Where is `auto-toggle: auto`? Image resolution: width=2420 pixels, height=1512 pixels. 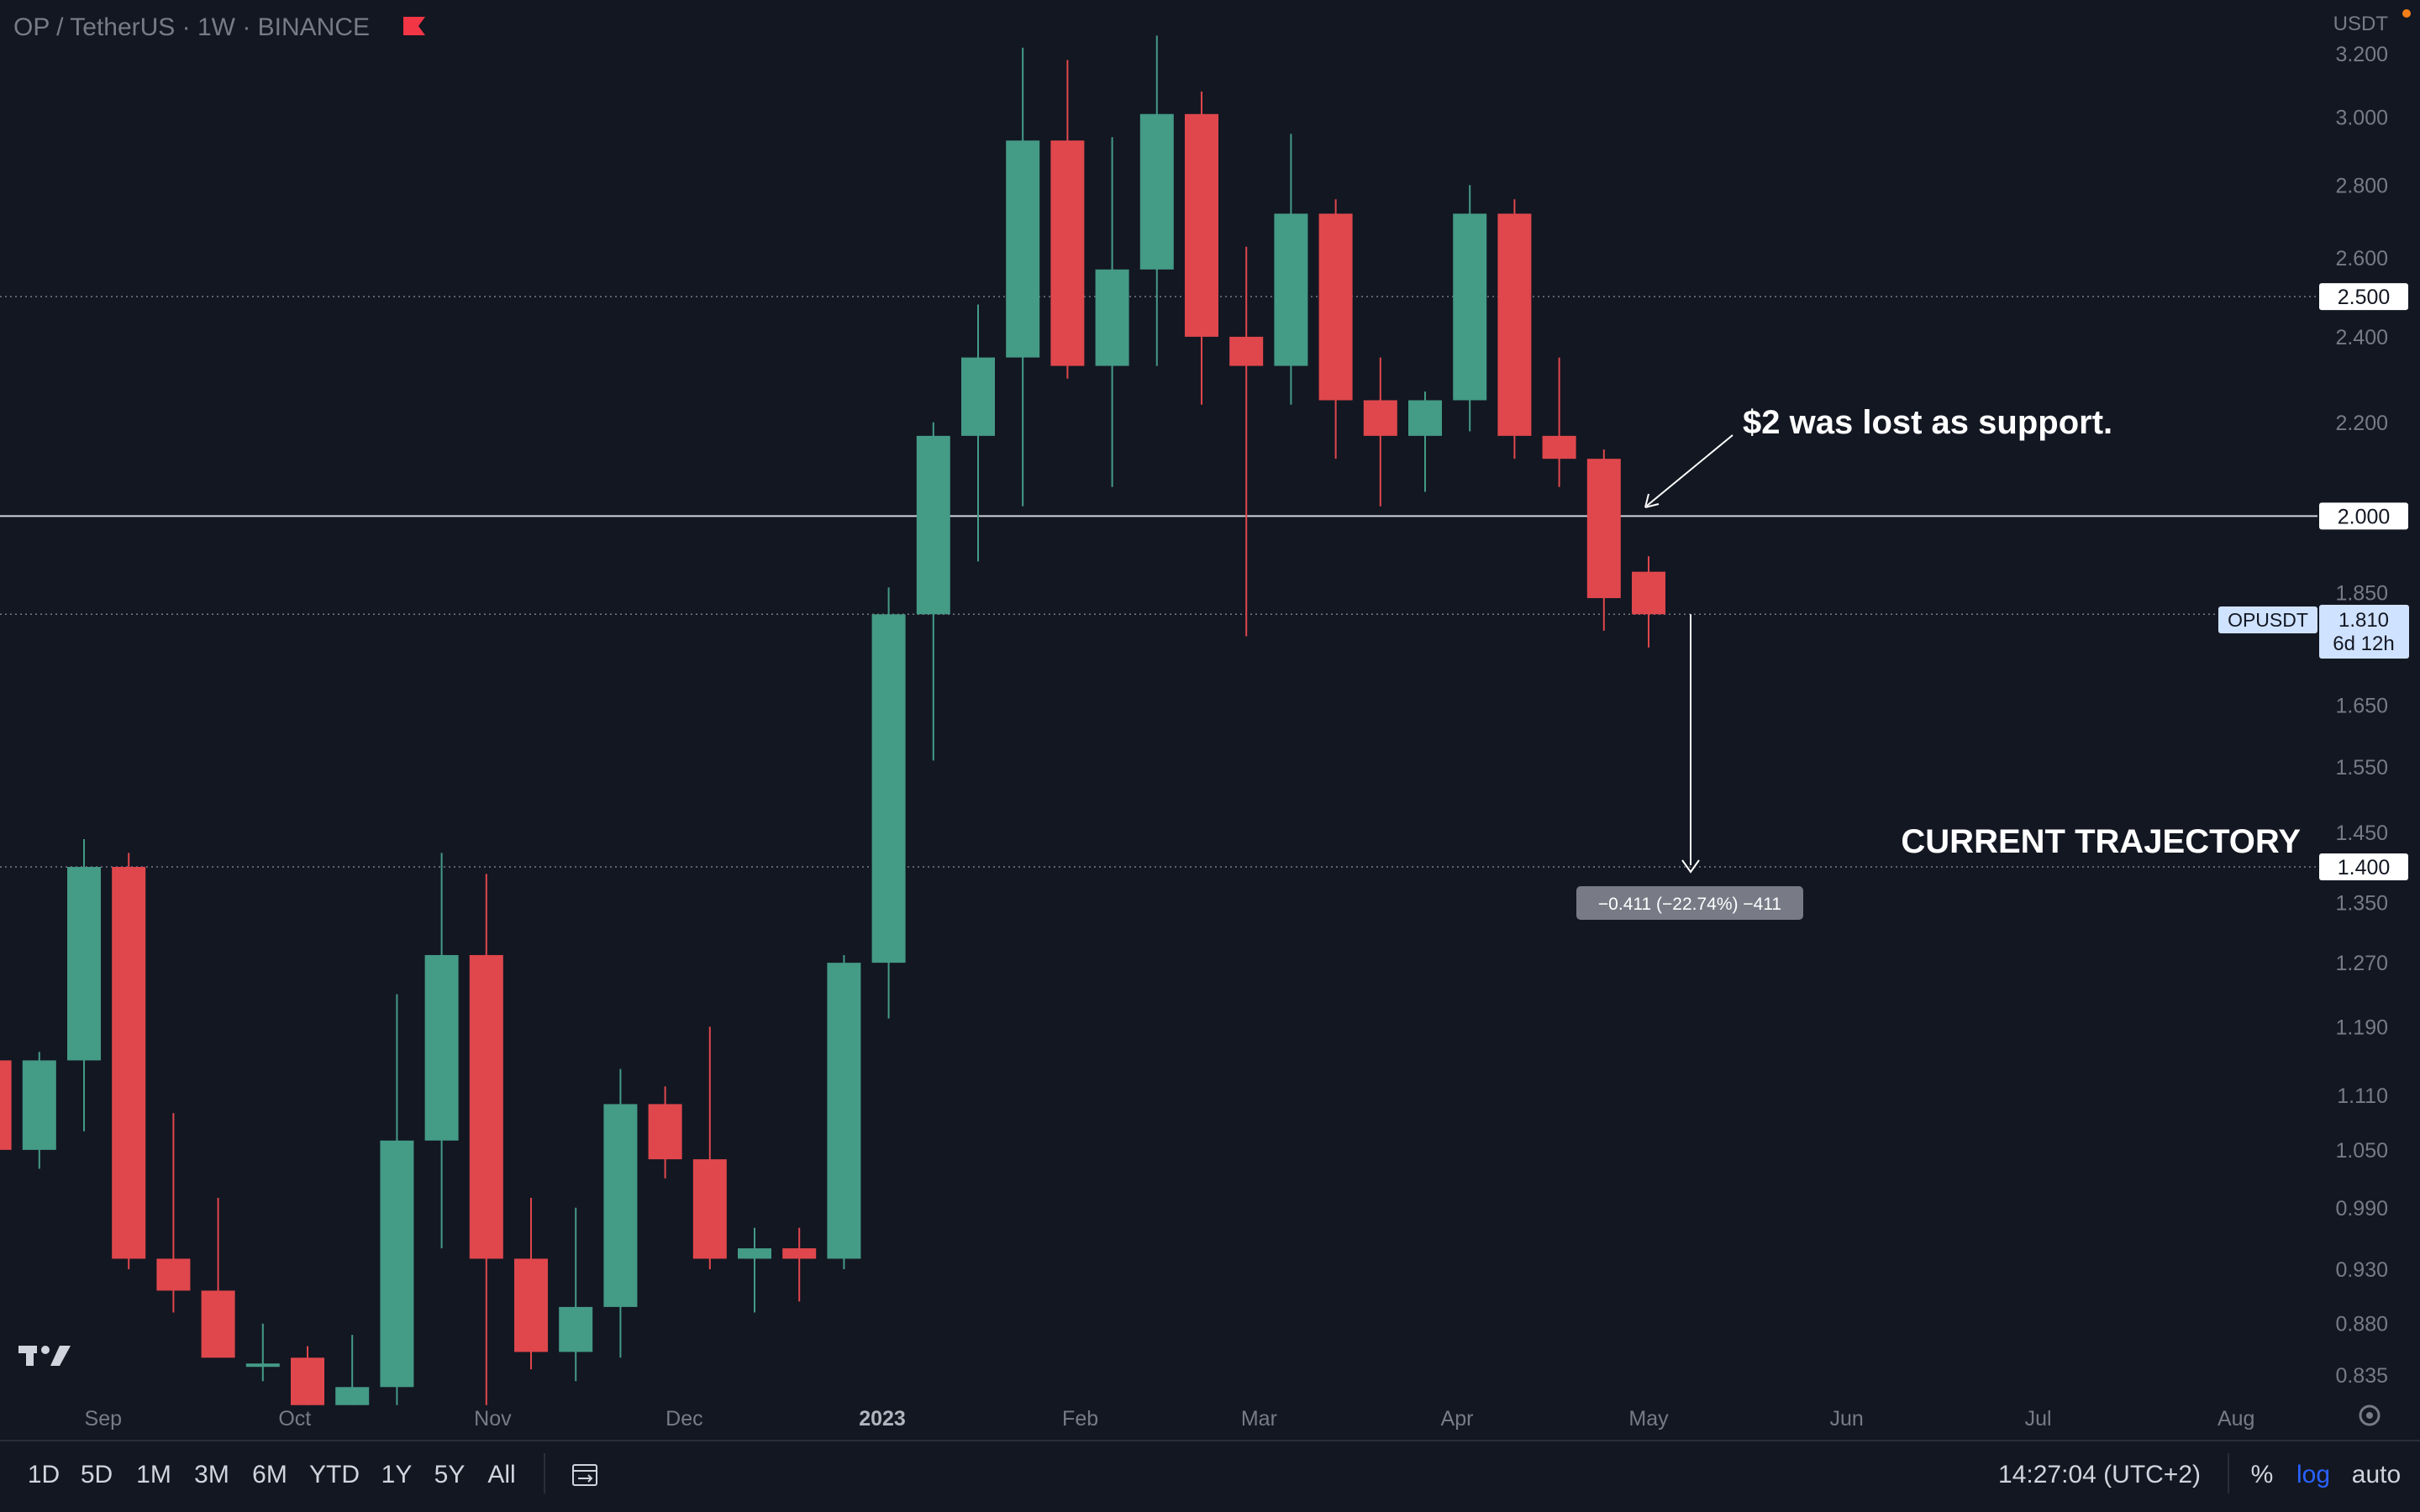 auto-toggle: auto is located at coordinates (2376, 1474).